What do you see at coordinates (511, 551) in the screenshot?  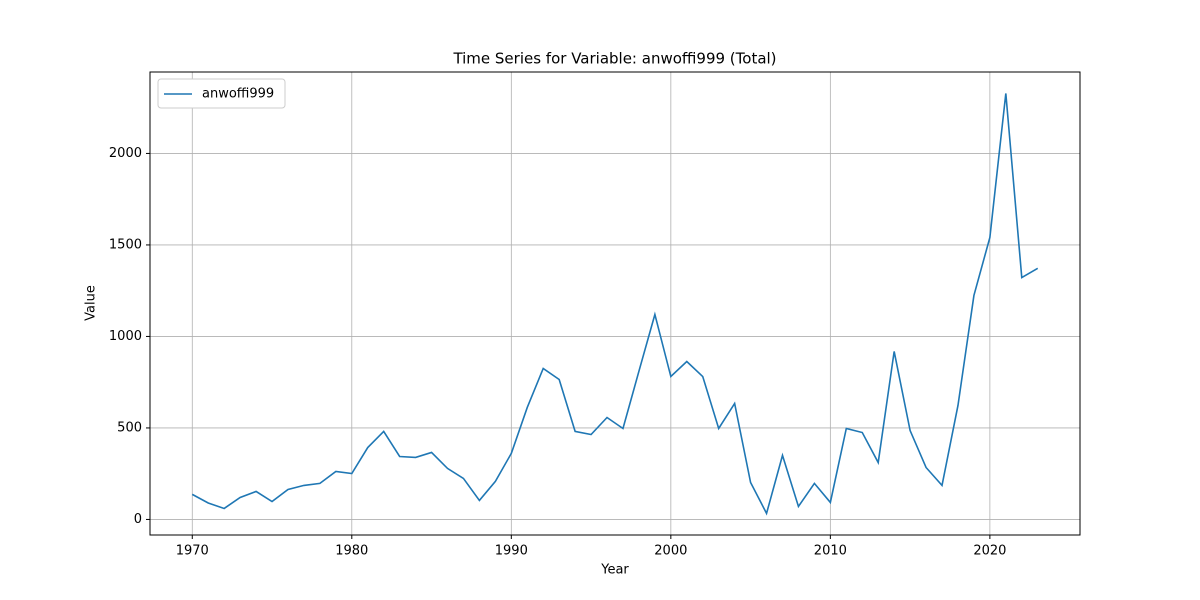 I see `x-tick-label: 1990` at bounding box center [511, 551].